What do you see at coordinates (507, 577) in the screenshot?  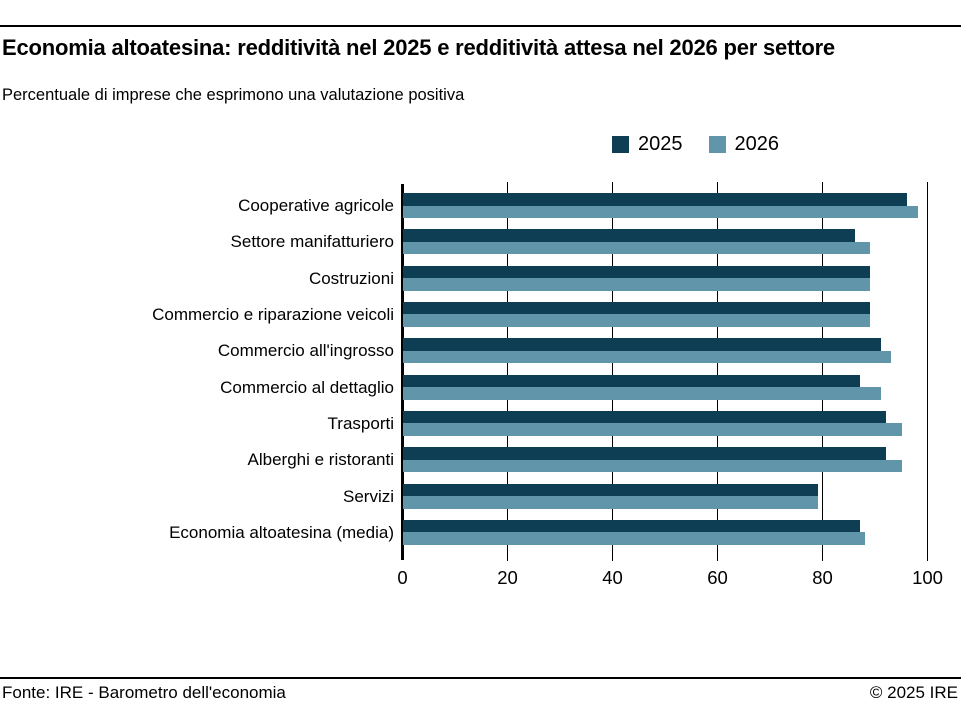 I see `x-tick-label-20: 20` at bounding box center [507, 577].